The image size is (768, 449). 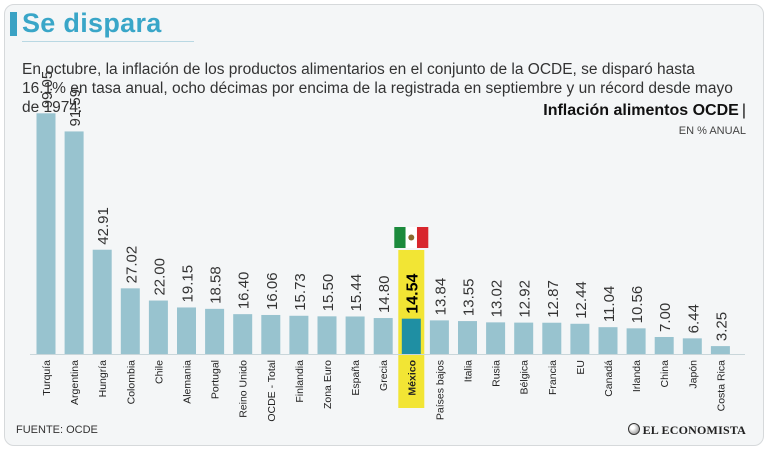 What do you see at coordinates (693, 318) in the screenshot?
I see `value-label: 6.44` at bounding box center [693, 318].